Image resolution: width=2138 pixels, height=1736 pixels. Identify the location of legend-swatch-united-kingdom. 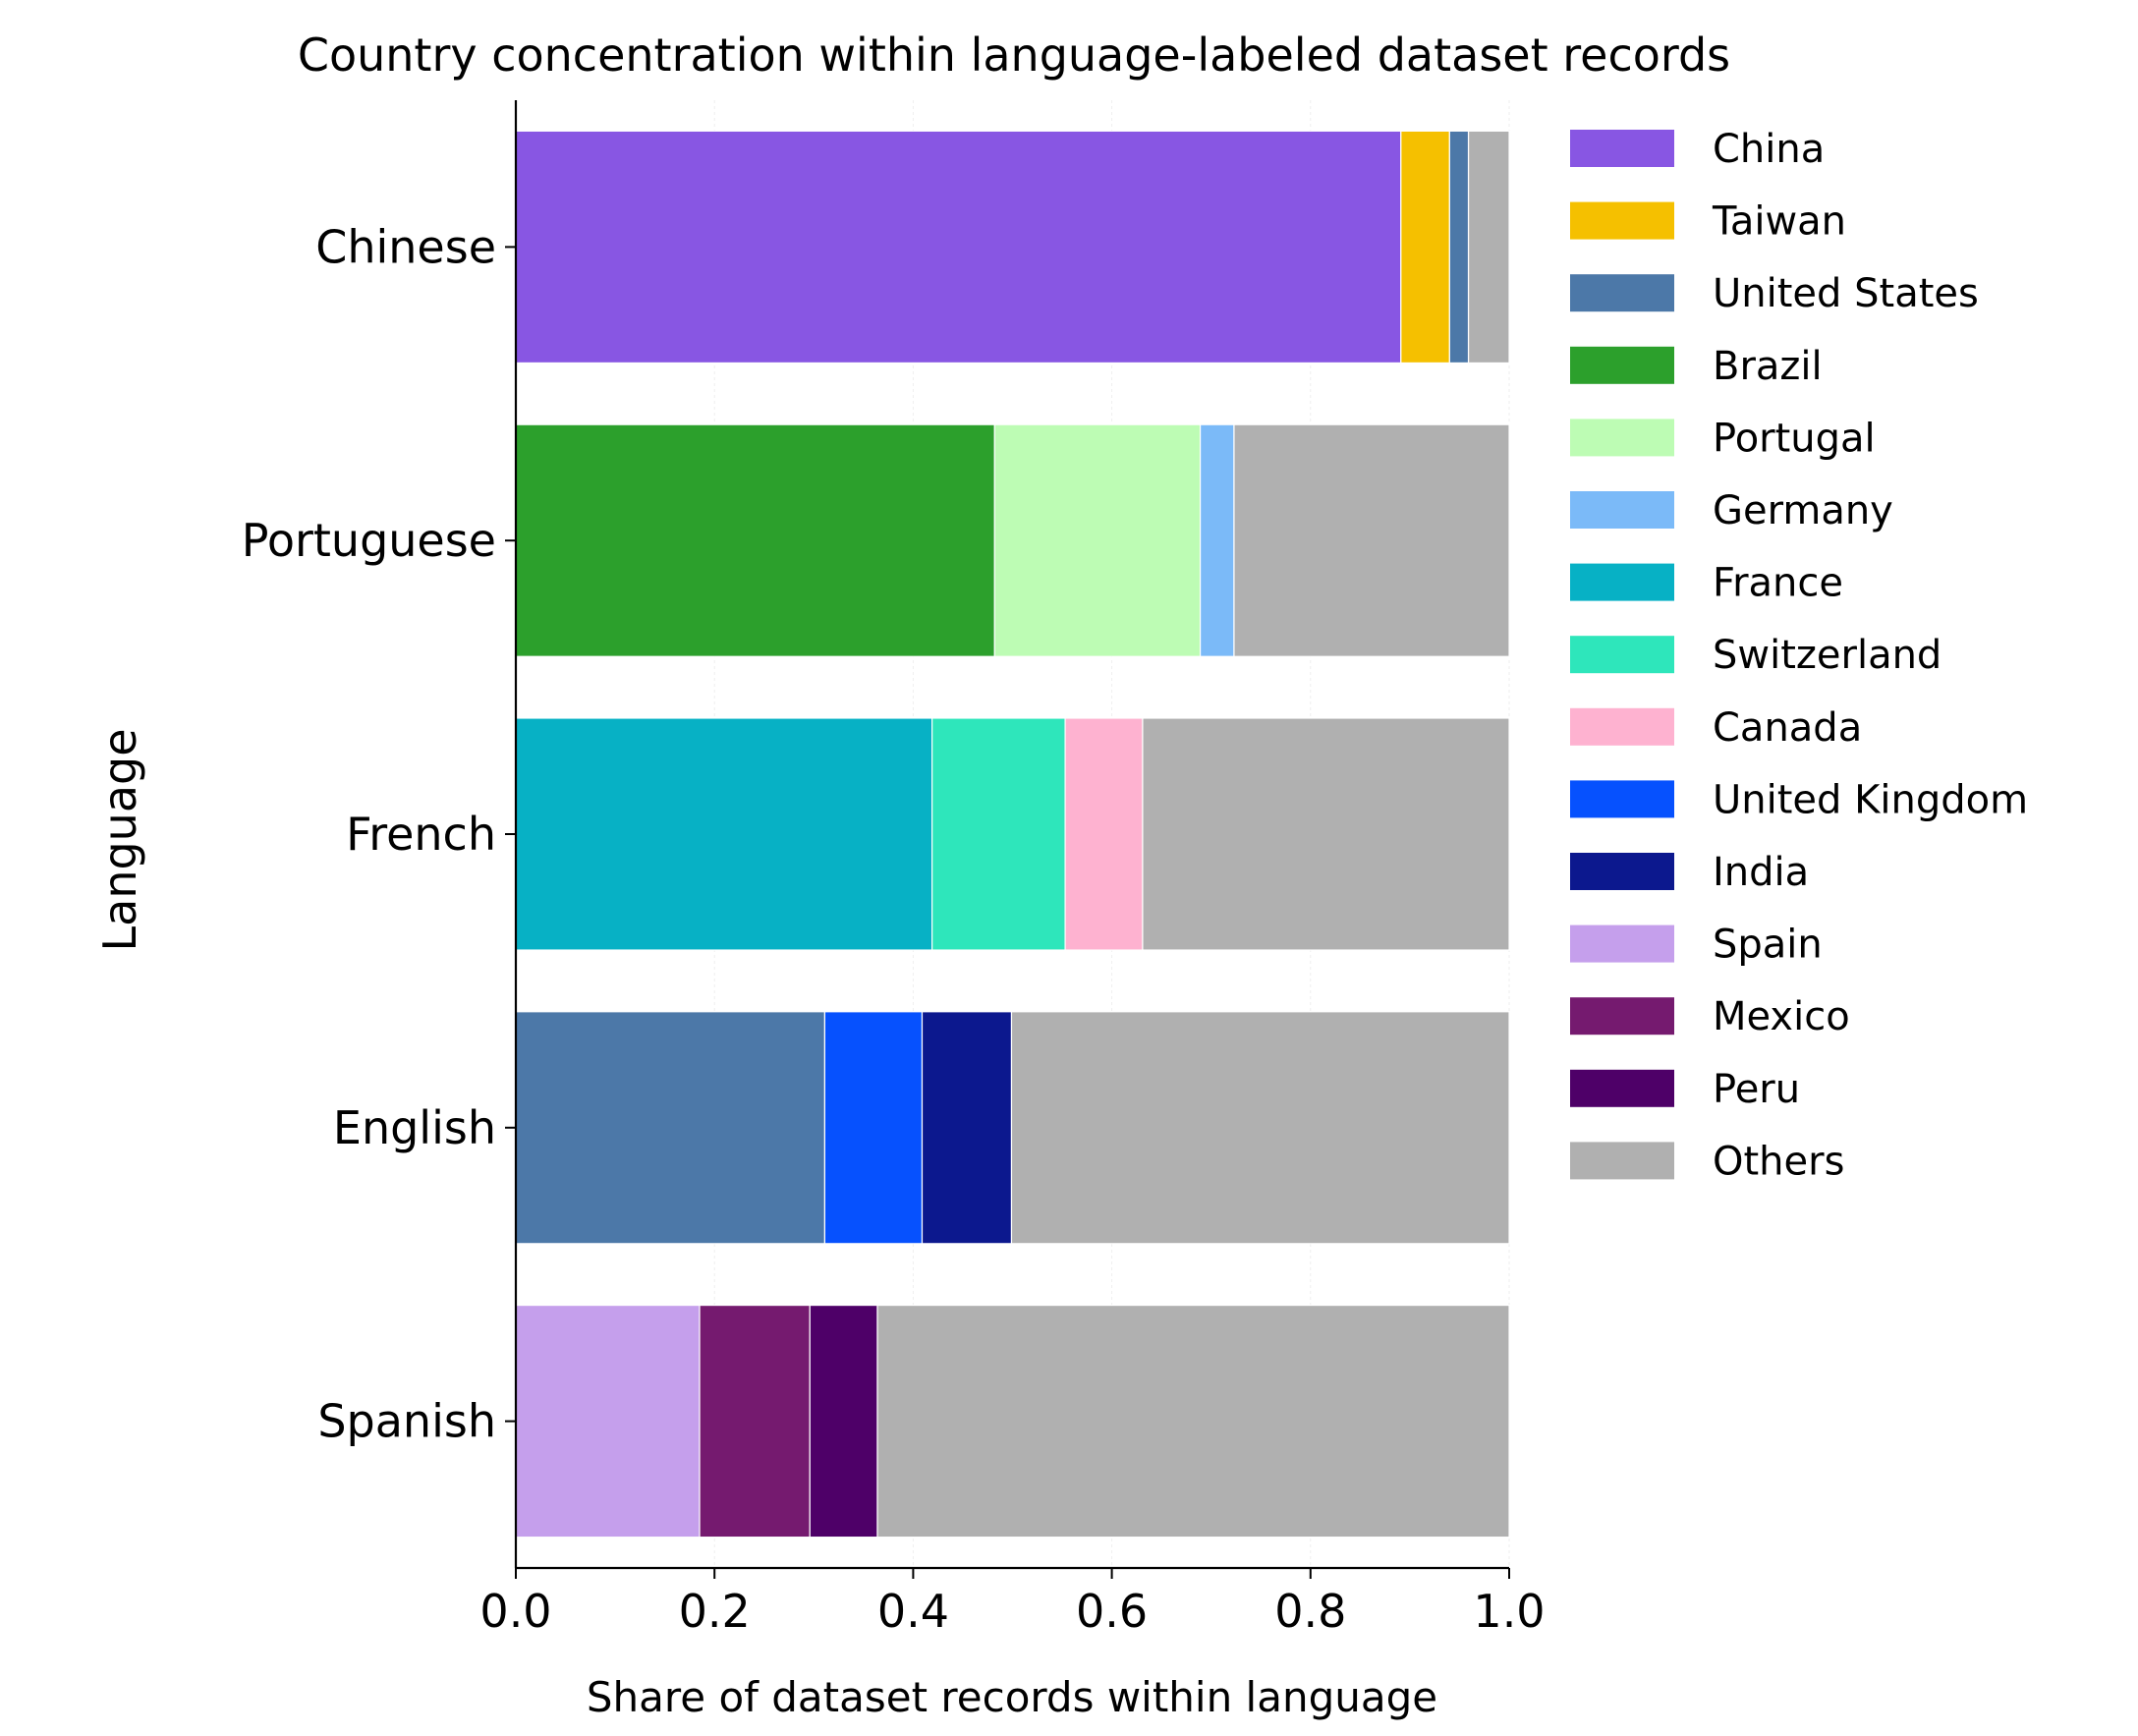
(1622, 799).